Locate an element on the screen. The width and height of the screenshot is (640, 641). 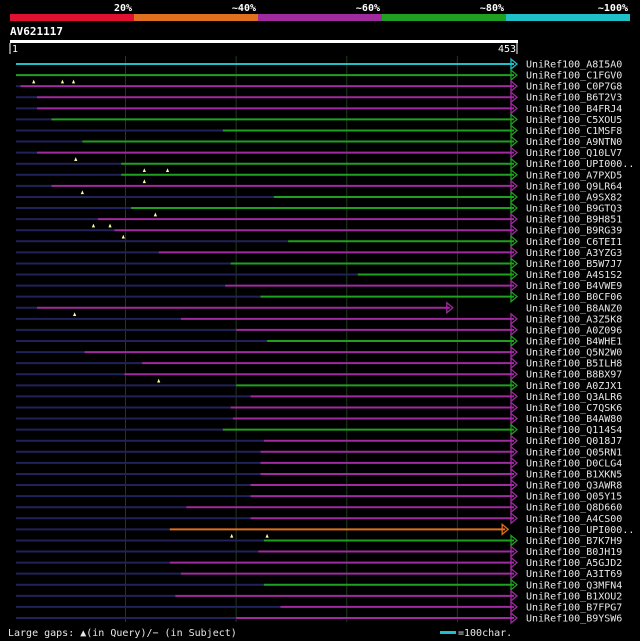
hit-row: UniRef100_C7QSK6 is located at coordinates (319, 407).